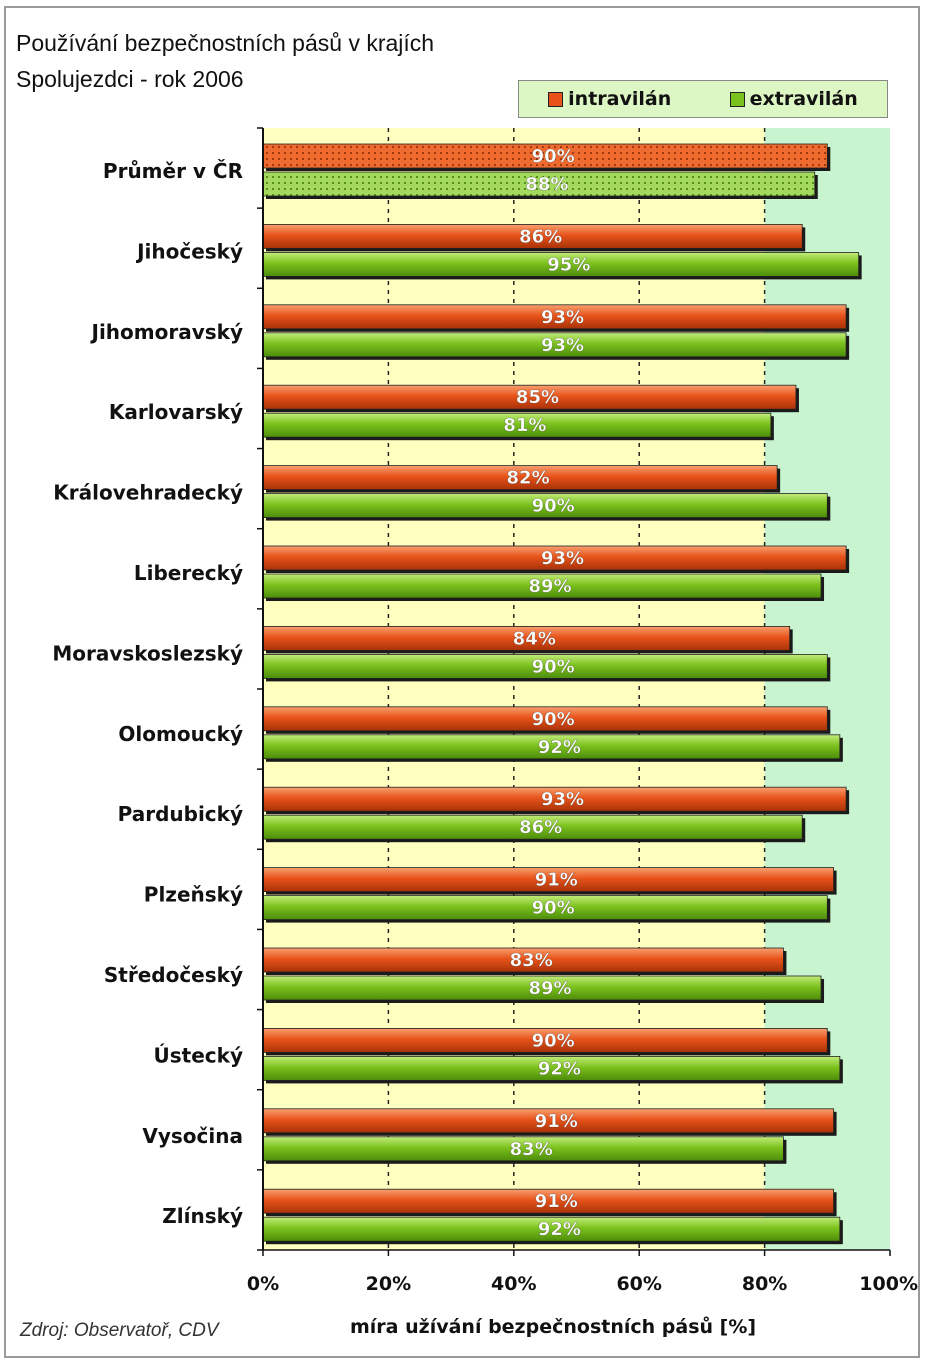  What do you see at coordinates (189, 251) in the screenshot?
I see `category-label-jihocesky: Jihočeský` at bounding box center [189, 251].